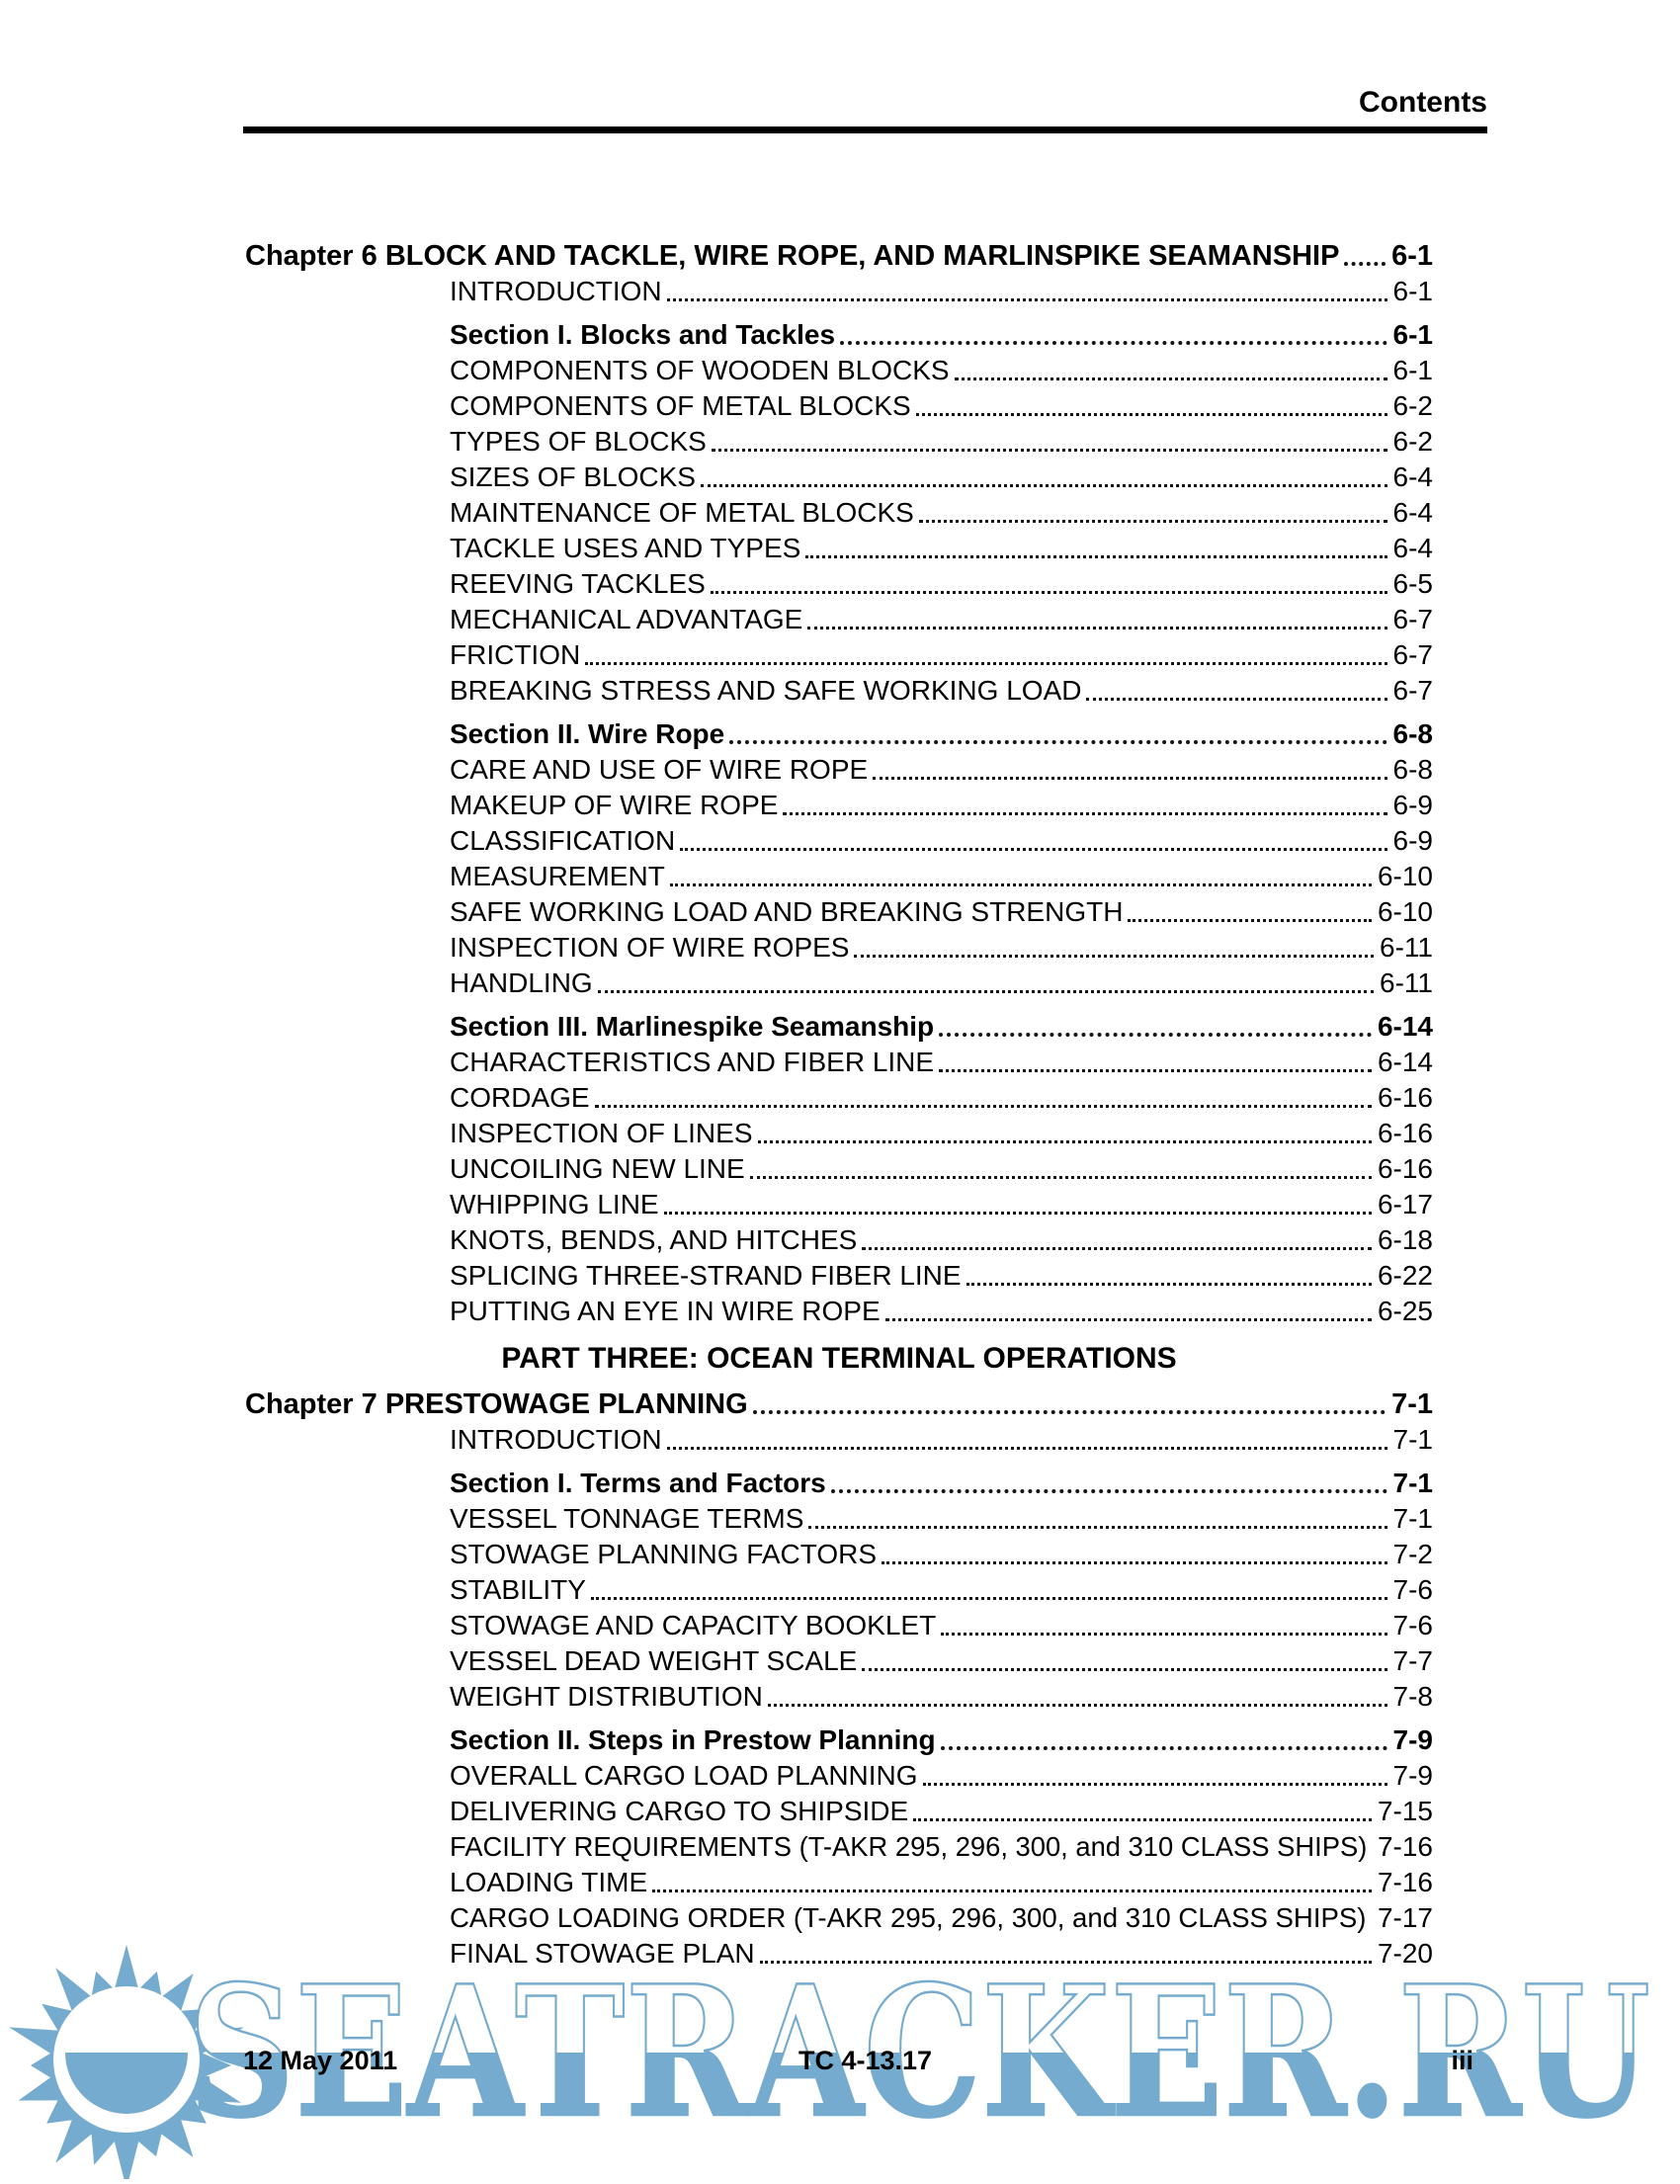 Image resolution: width=1680 pixels, height=2184 pixels. What do you see at coordinates (520, 1097) in the screenshot?
I see `toc-entry-label: CORDAGE` at bounding box center [520, 1097].